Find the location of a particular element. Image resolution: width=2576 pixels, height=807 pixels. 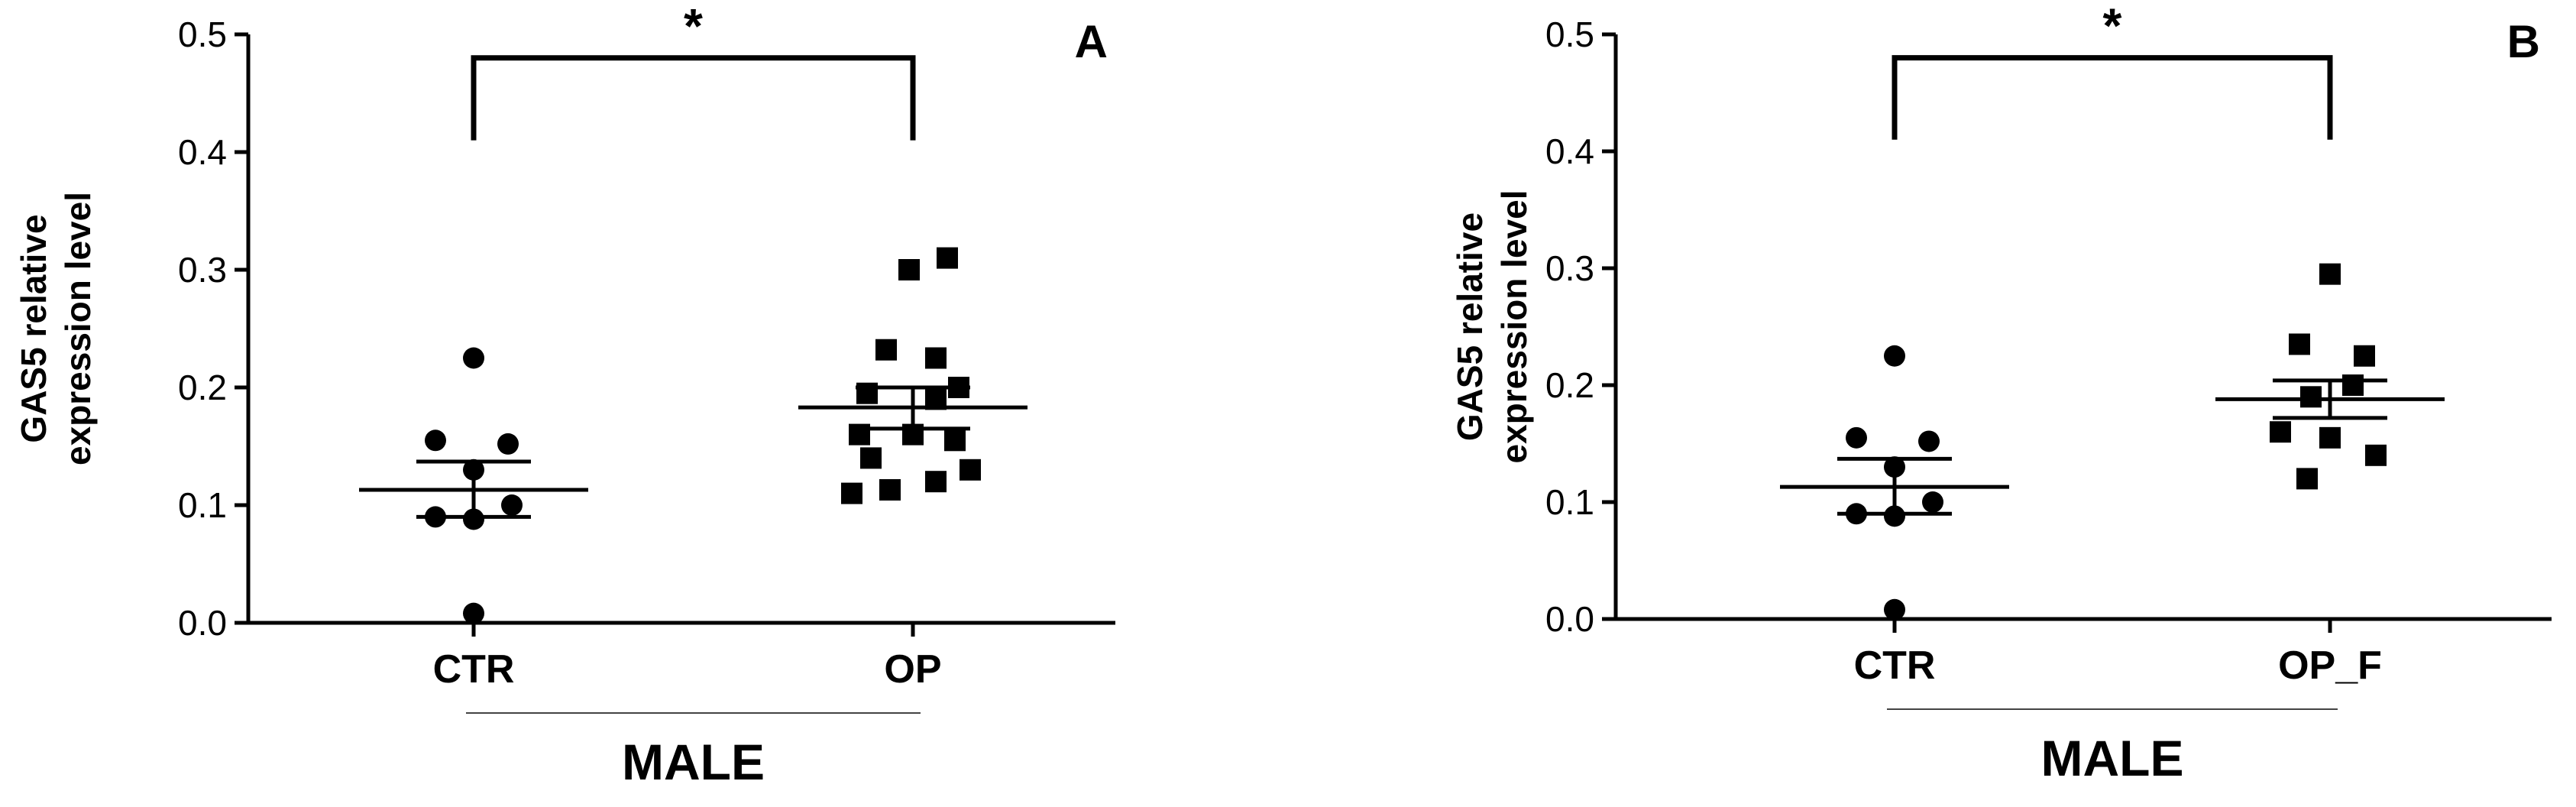

x-tick-label: OP_F is located at coordinates (2330, 665).